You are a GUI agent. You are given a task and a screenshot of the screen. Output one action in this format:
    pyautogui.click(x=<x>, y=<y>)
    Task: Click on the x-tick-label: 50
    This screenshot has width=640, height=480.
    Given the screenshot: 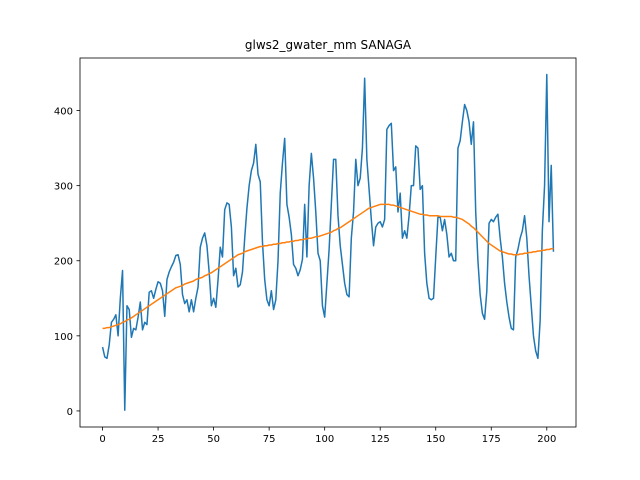 What is the action you would take?
    pyautogui.click(x=213, y=439)
    